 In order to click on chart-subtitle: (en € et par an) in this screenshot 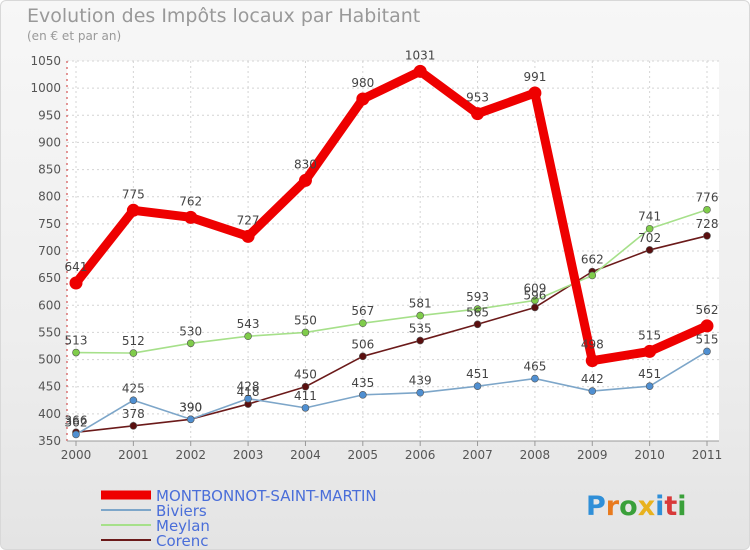, I will do `click(74, 36)`.